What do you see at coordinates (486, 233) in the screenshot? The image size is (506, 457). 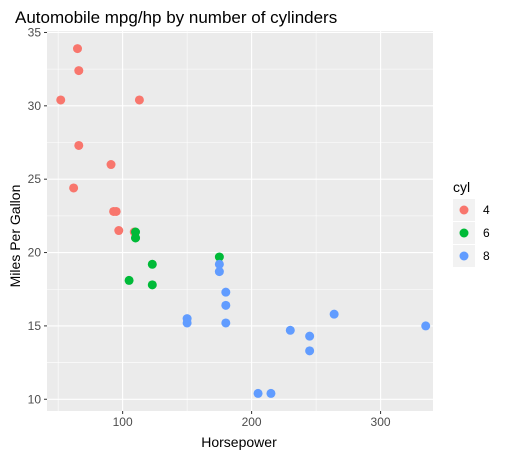 I see `legend-label: 6` at bounding box center [486, 233].